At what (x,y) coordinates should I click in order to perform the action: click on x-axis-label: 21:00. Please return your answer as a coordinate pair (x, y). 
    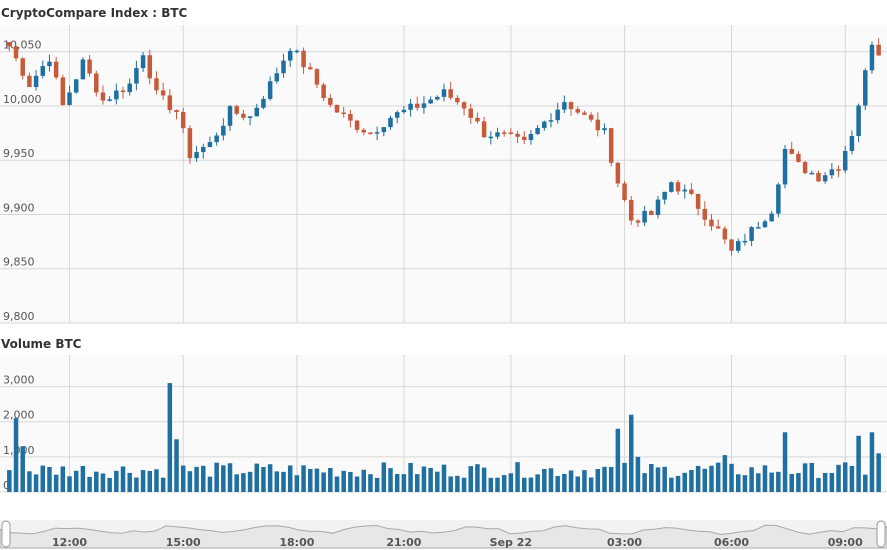
    Looking at the image, I should click on (403, 542).